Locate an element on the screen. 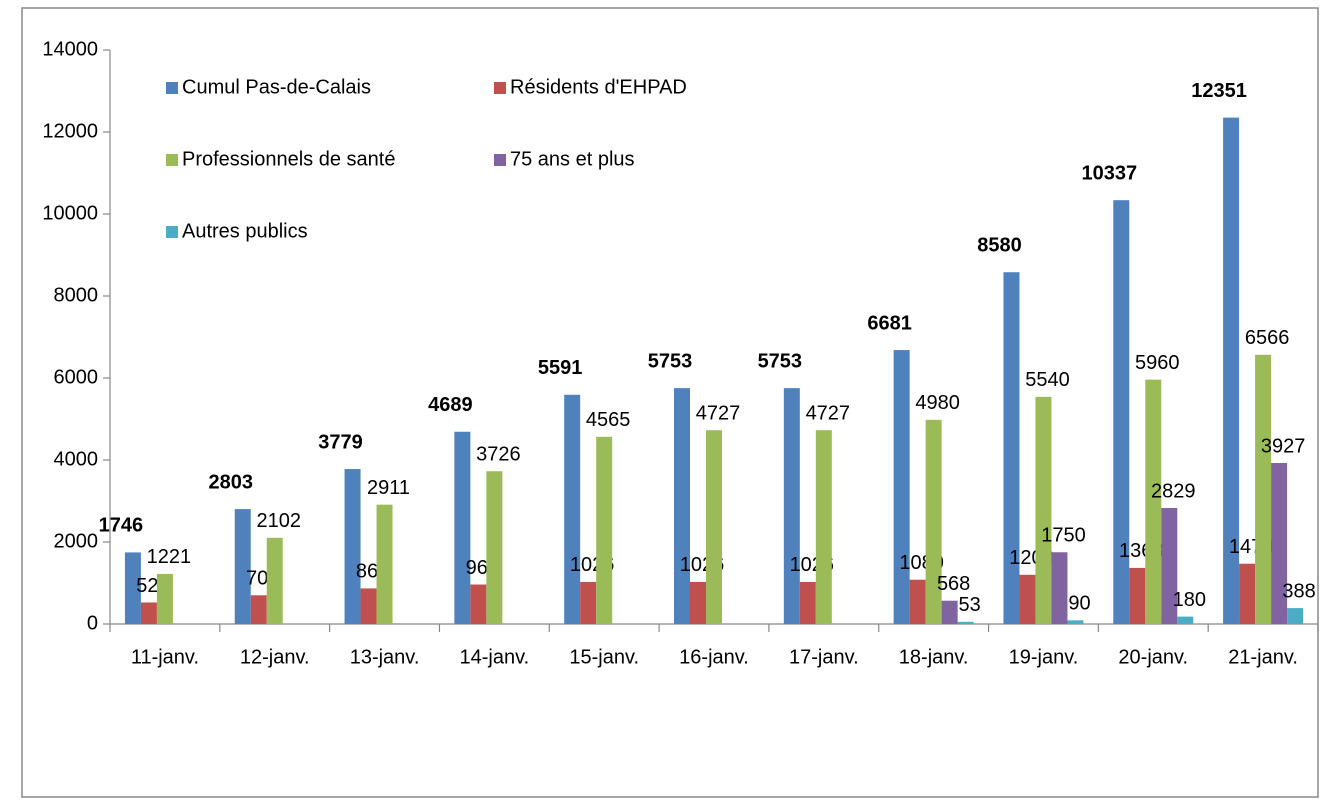 The width and height of the screenshot is (1320, 803). data-label: 388 is located at coordinates (1298, 591).